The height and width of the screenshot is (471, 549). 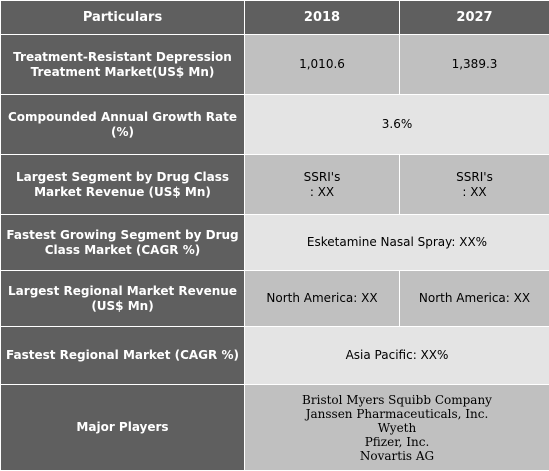 I want to click on fastest-region-value: Asia Pacific: XX%, so click(x=397, y=356).